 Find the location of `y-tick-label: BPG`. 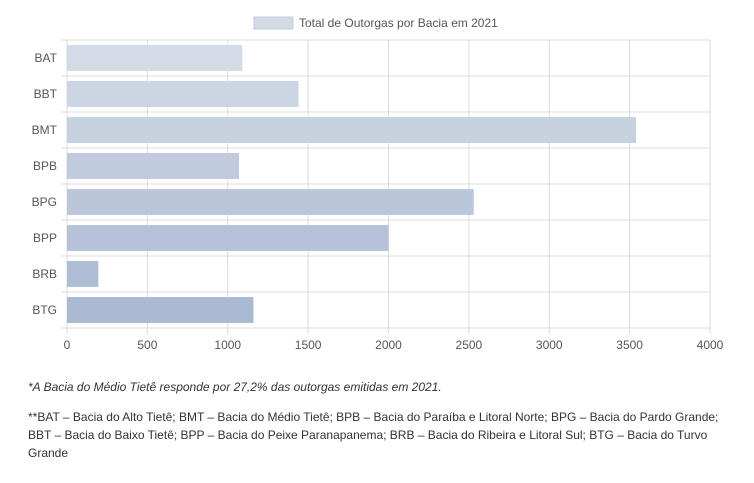

y-tick-label: BPG is located at coordinates (44, 202).